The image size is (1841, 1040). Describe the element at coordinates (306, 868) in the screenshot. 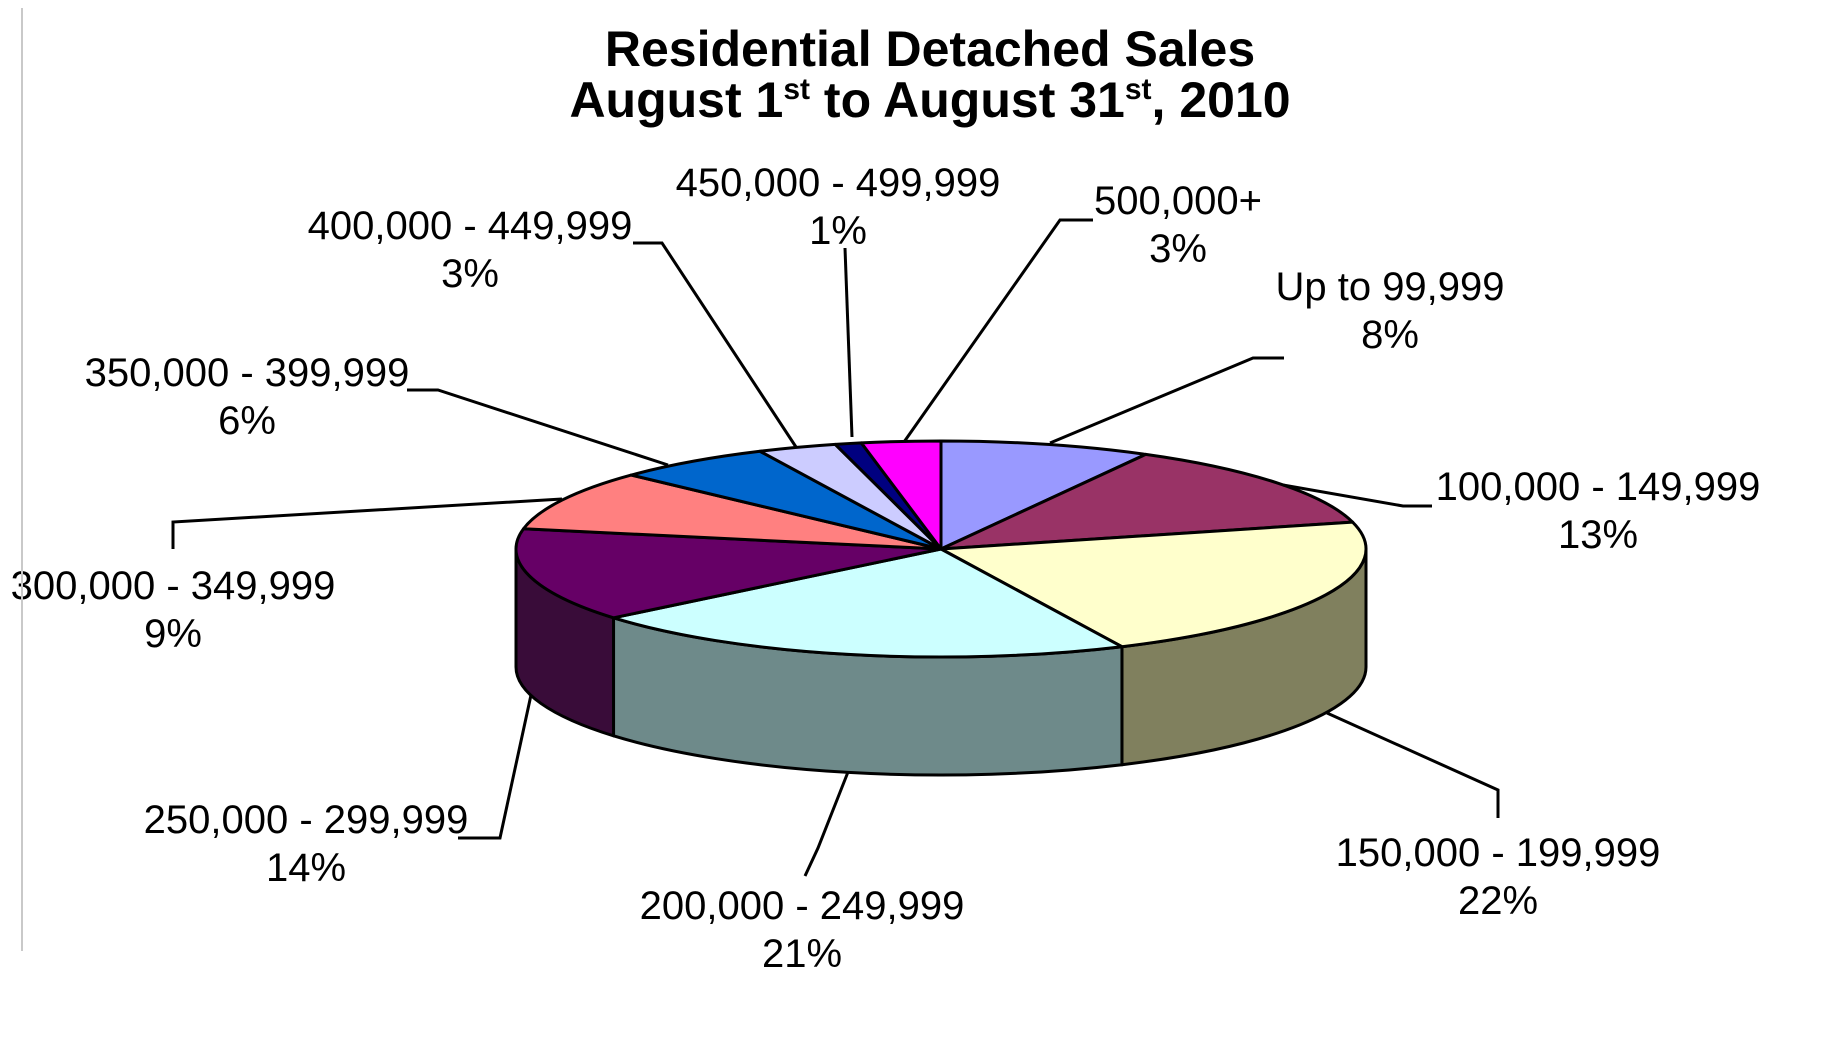

I see `slice-label-pct-4: 14%` at that location.